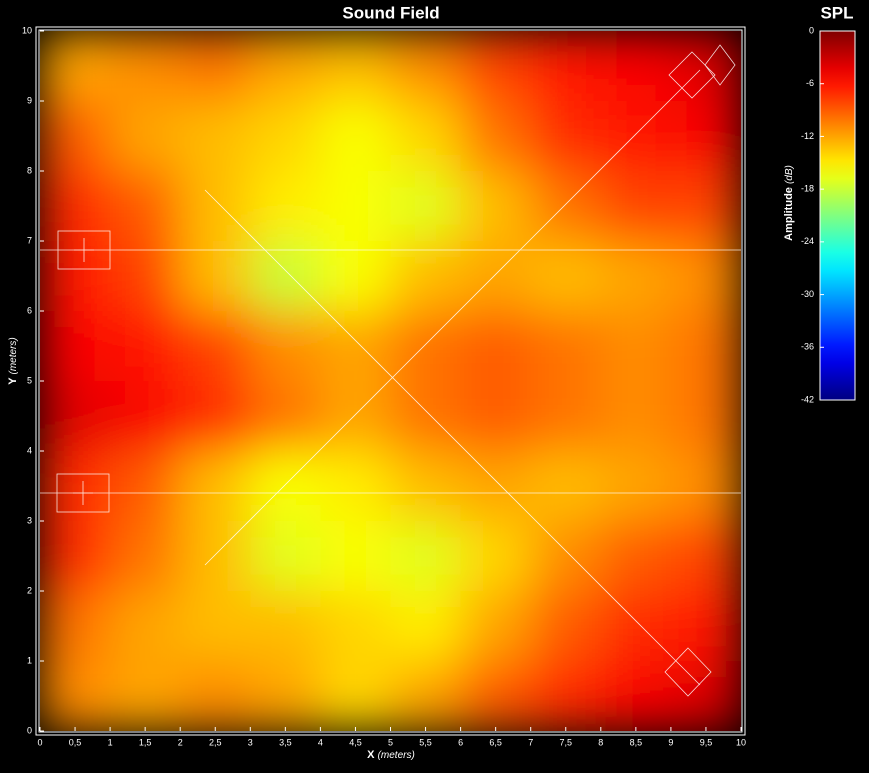 The height and width of the screenshot is (773, 869). What do you see at coordinates (29, 660) in the screenshot?
I see `y-tick-label: 1` at bounding box center [29, 660].